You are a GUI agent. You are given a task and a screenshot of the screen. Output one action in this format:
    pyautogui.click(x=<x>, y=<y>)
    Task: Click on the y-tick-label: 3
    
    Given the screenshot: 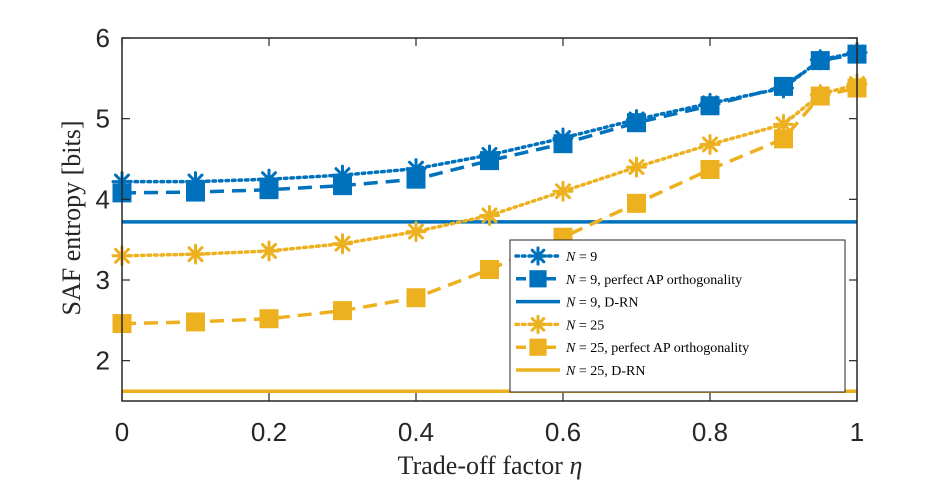 What is the action you would take?
    pyautogui.click(x=103, y=280)
    